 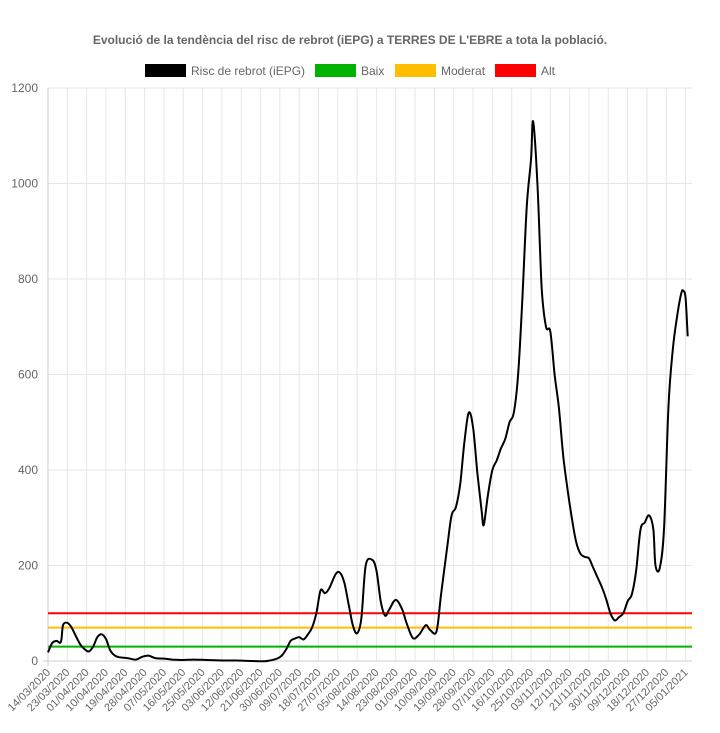 I want to click on y-tick-label-6: 1200, so click(x=24, y=88).